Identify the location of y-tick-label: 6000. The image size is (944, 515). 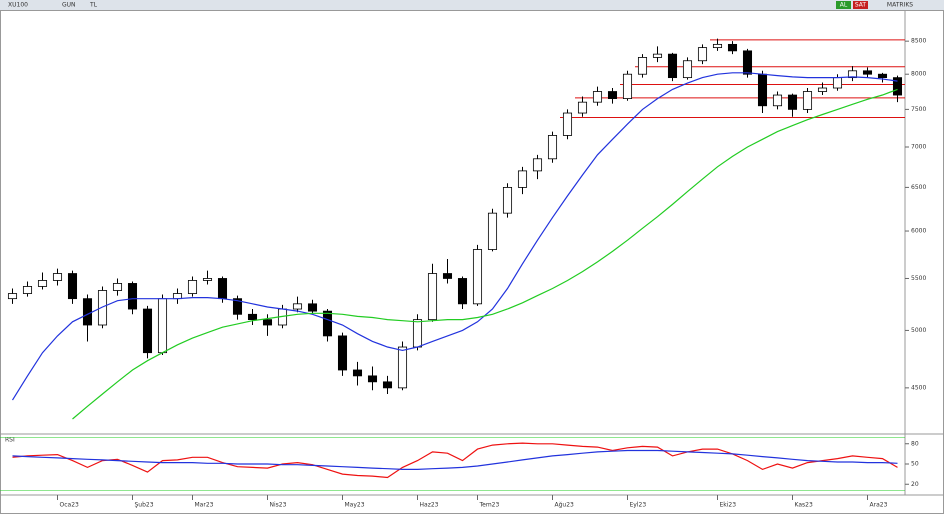
(918, 231).